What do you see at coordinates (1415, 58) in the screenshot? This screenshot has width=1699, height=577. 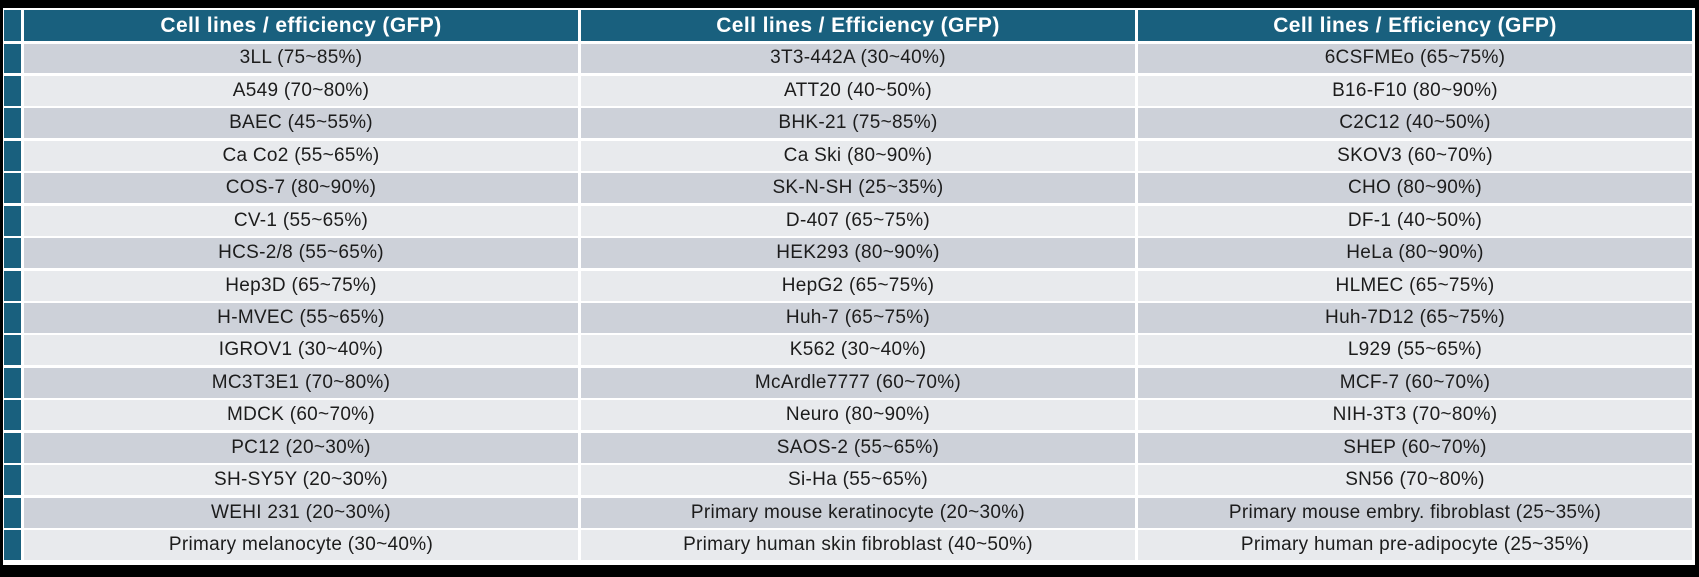 I see `table-cell: 6CSFMEo (65~75%)` at bounding box center [1415, 58].